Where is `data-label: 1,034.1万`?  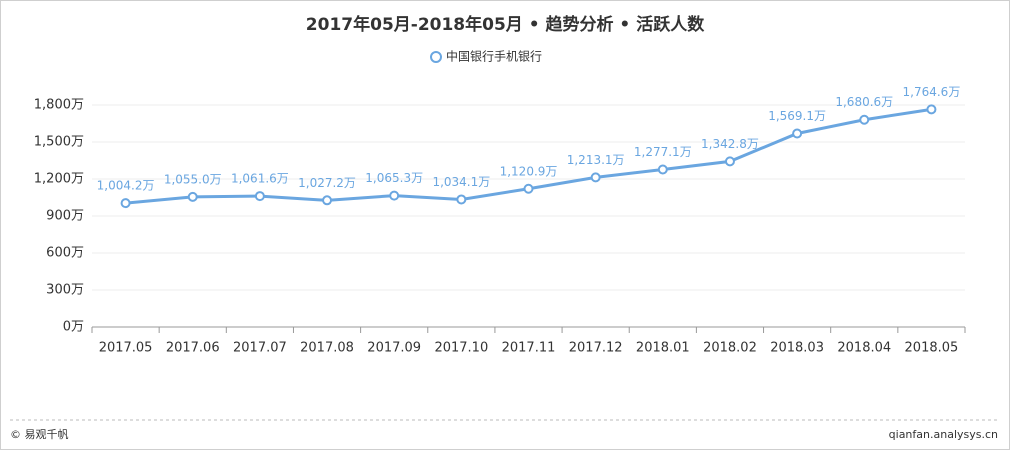 data-label: 1,034.1万 is located at coordinates (461, 182).